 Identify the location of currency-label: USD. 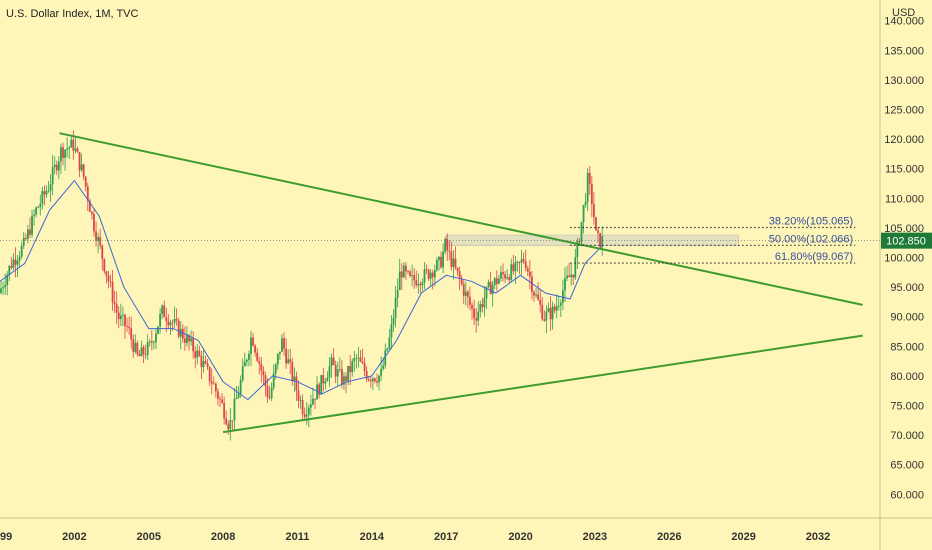
(903, 13).